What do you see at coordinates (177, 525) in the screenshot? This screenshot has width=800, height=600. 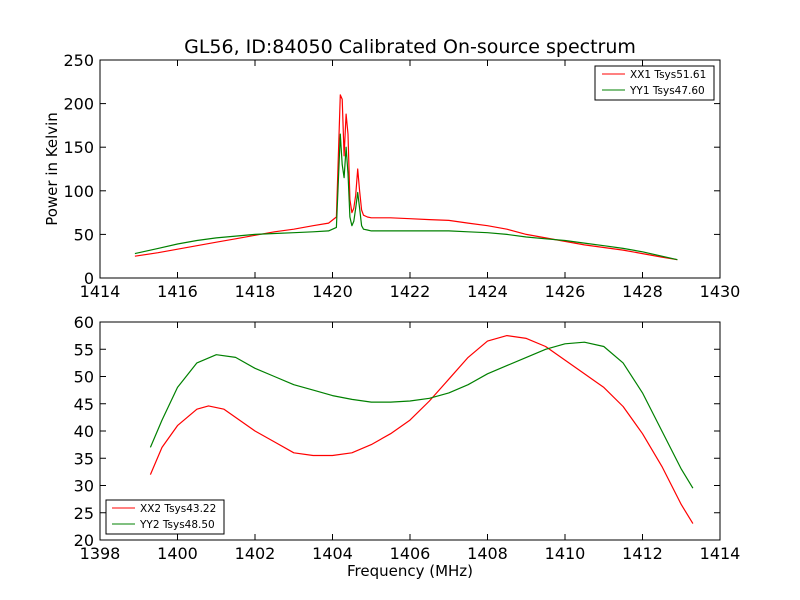 I see `bottom-legend-label-yy2: YY2 Tsys48.50` at bounding box center [177, 525].